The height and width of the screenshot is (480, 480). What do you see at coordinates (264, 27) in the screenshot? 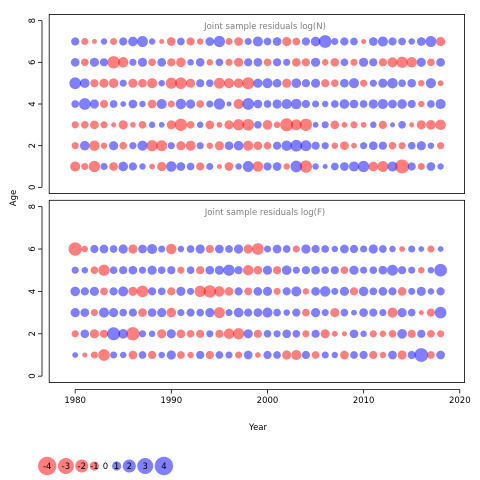
I see `panel-log-n-title: Joint sample residuals log(N)` at bounding box center [264, 27].